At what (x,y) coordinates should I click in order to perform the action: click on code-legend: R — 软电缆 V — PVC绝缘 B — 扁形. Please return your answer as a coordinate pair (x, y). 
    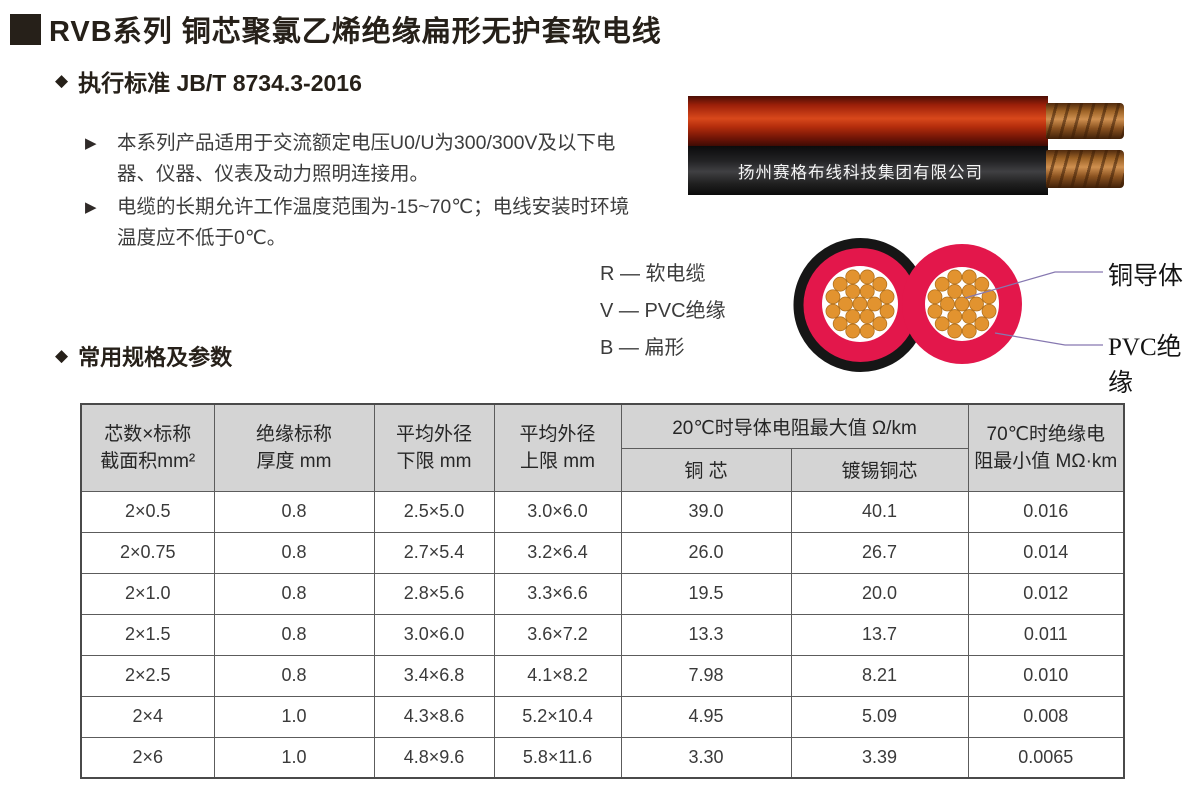
    Looking at the image, I should click on (663, 311).